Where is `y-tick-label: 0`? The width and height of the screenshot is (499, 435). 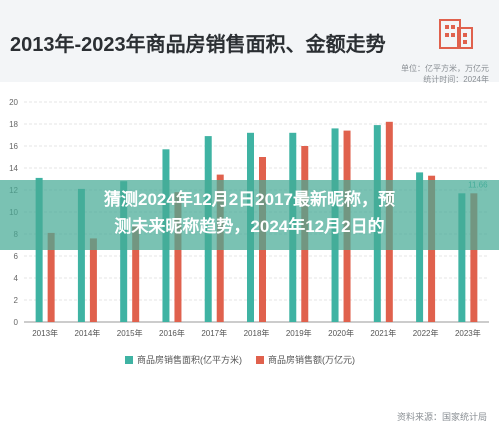
y-tick-label: 0 is located at coordinates (16, 322).